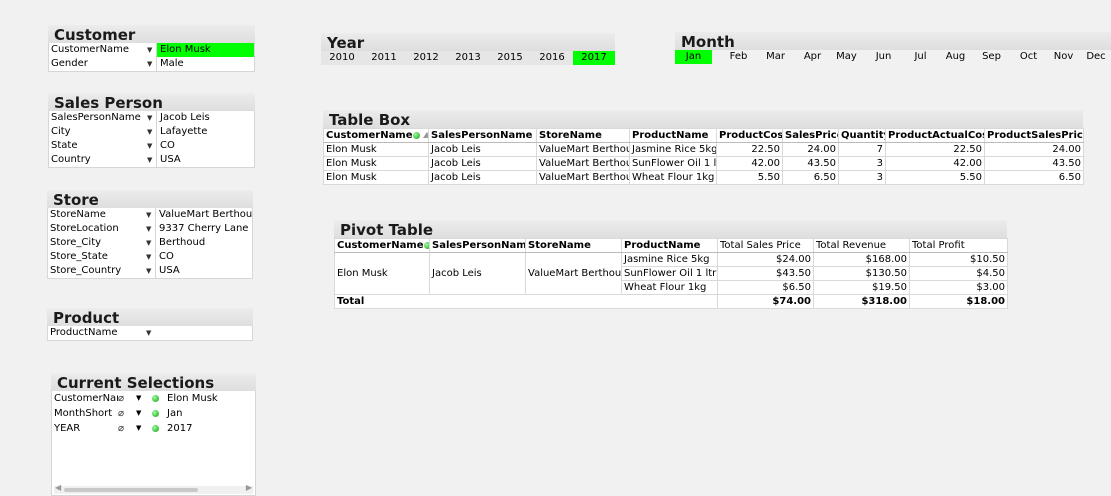 This screenshot has height=496, width=1111. I want to click on scroll-left-icon: ◀, so click(58, 487).